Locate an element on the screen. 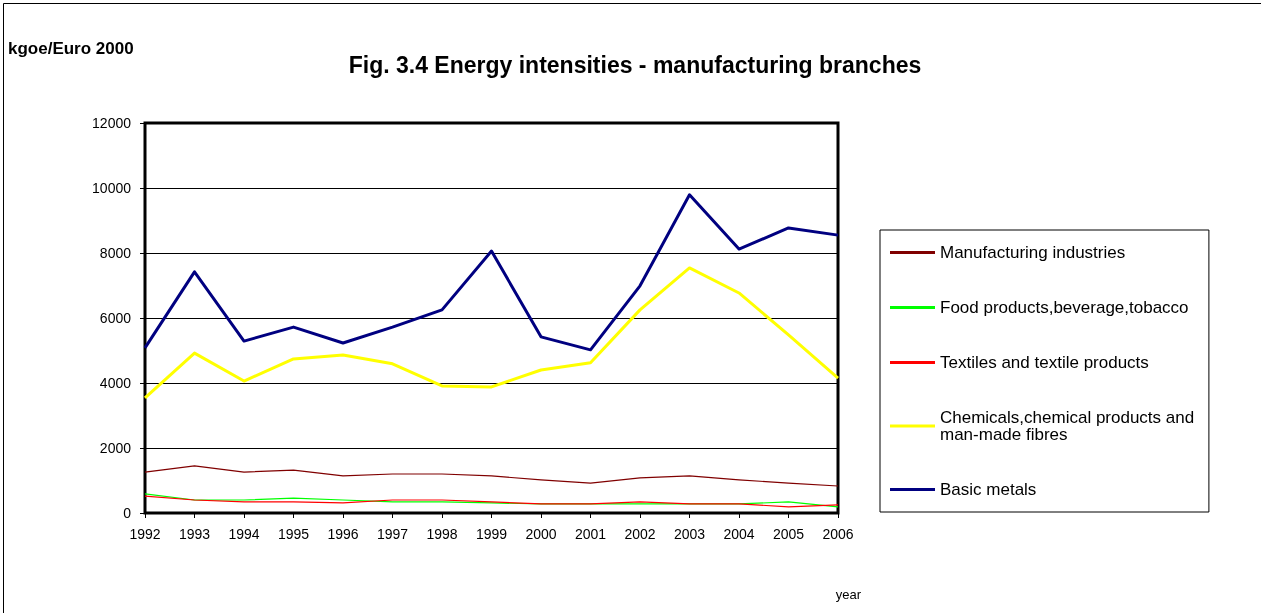  y-tick-label: 0 is located at coordinates (127, 513).